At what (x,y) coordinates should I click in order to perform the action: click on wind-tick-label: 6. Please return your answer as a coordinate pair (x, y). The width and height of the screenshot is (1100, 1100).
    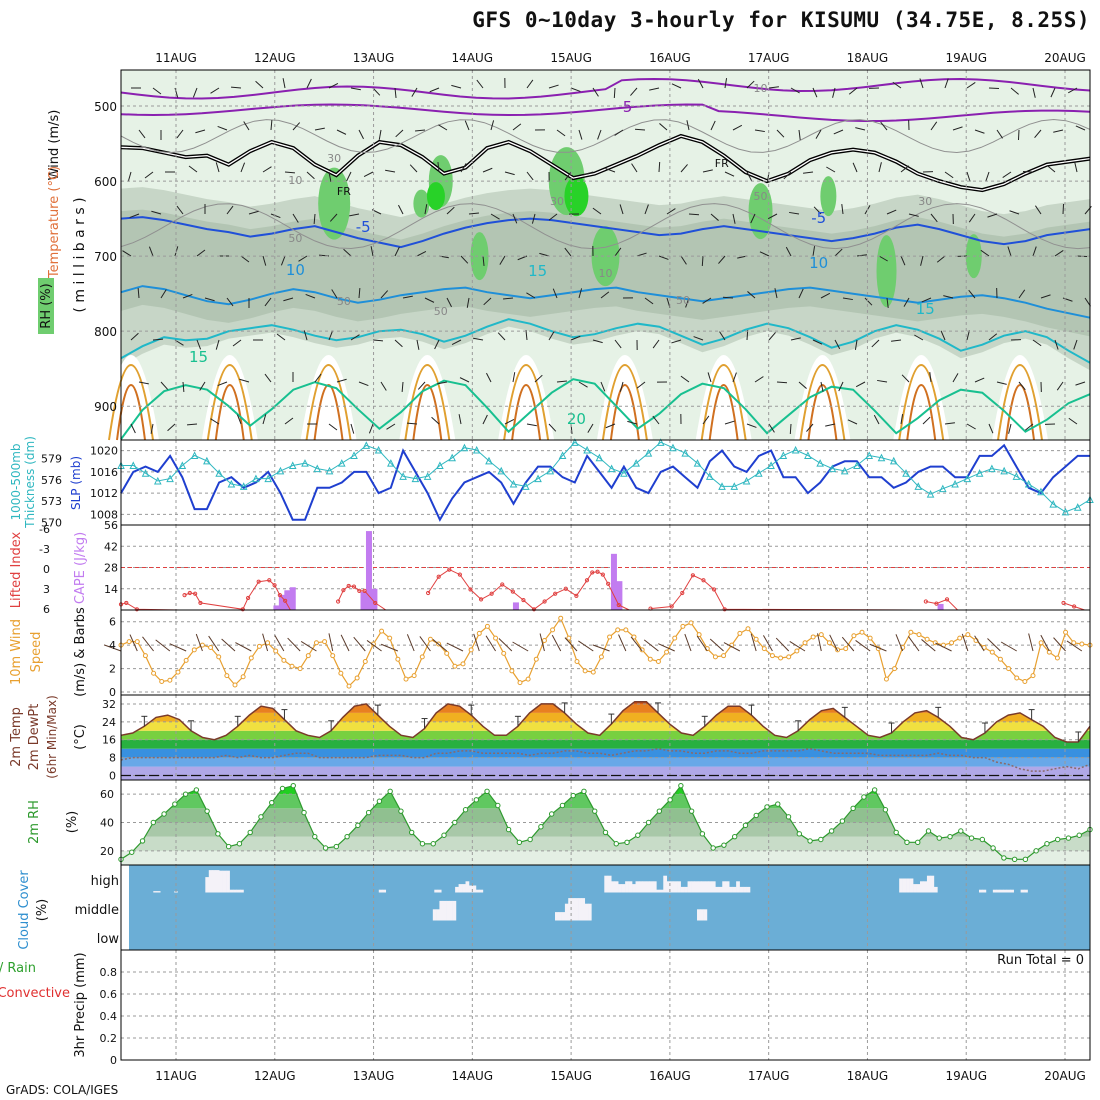
    Looking at the image, I should click on (112, 622).